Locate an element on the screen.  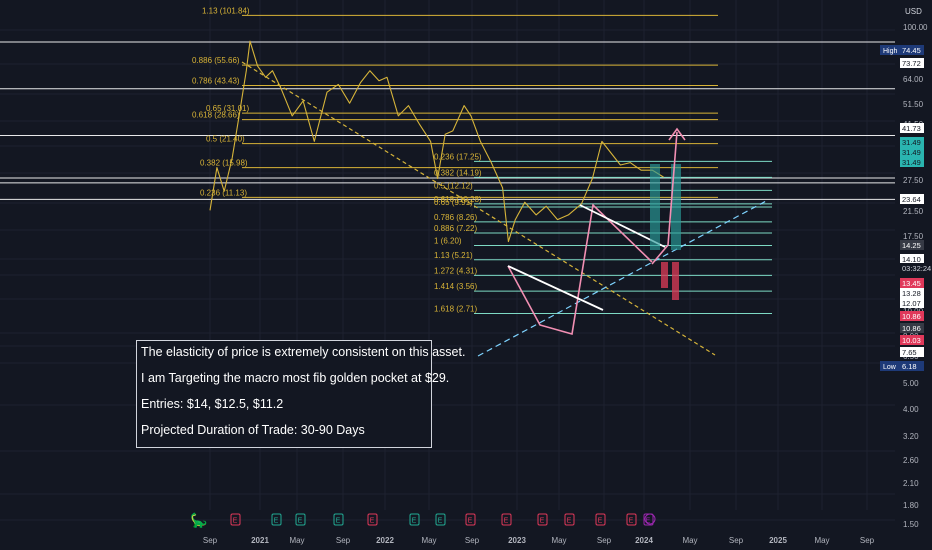
y-axis-tick: 2.10 is located at coordinates (911, 483).